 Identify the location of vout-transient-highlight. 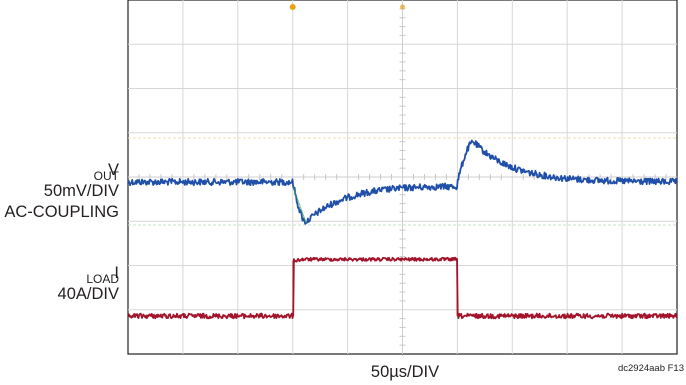
(299, 205).